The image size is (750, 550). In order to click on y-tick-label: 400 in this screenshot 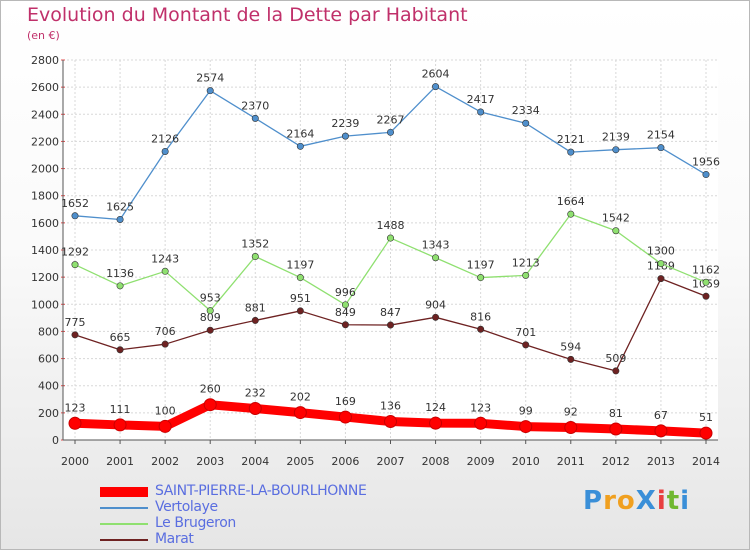, I will do `click(48, 386)`.